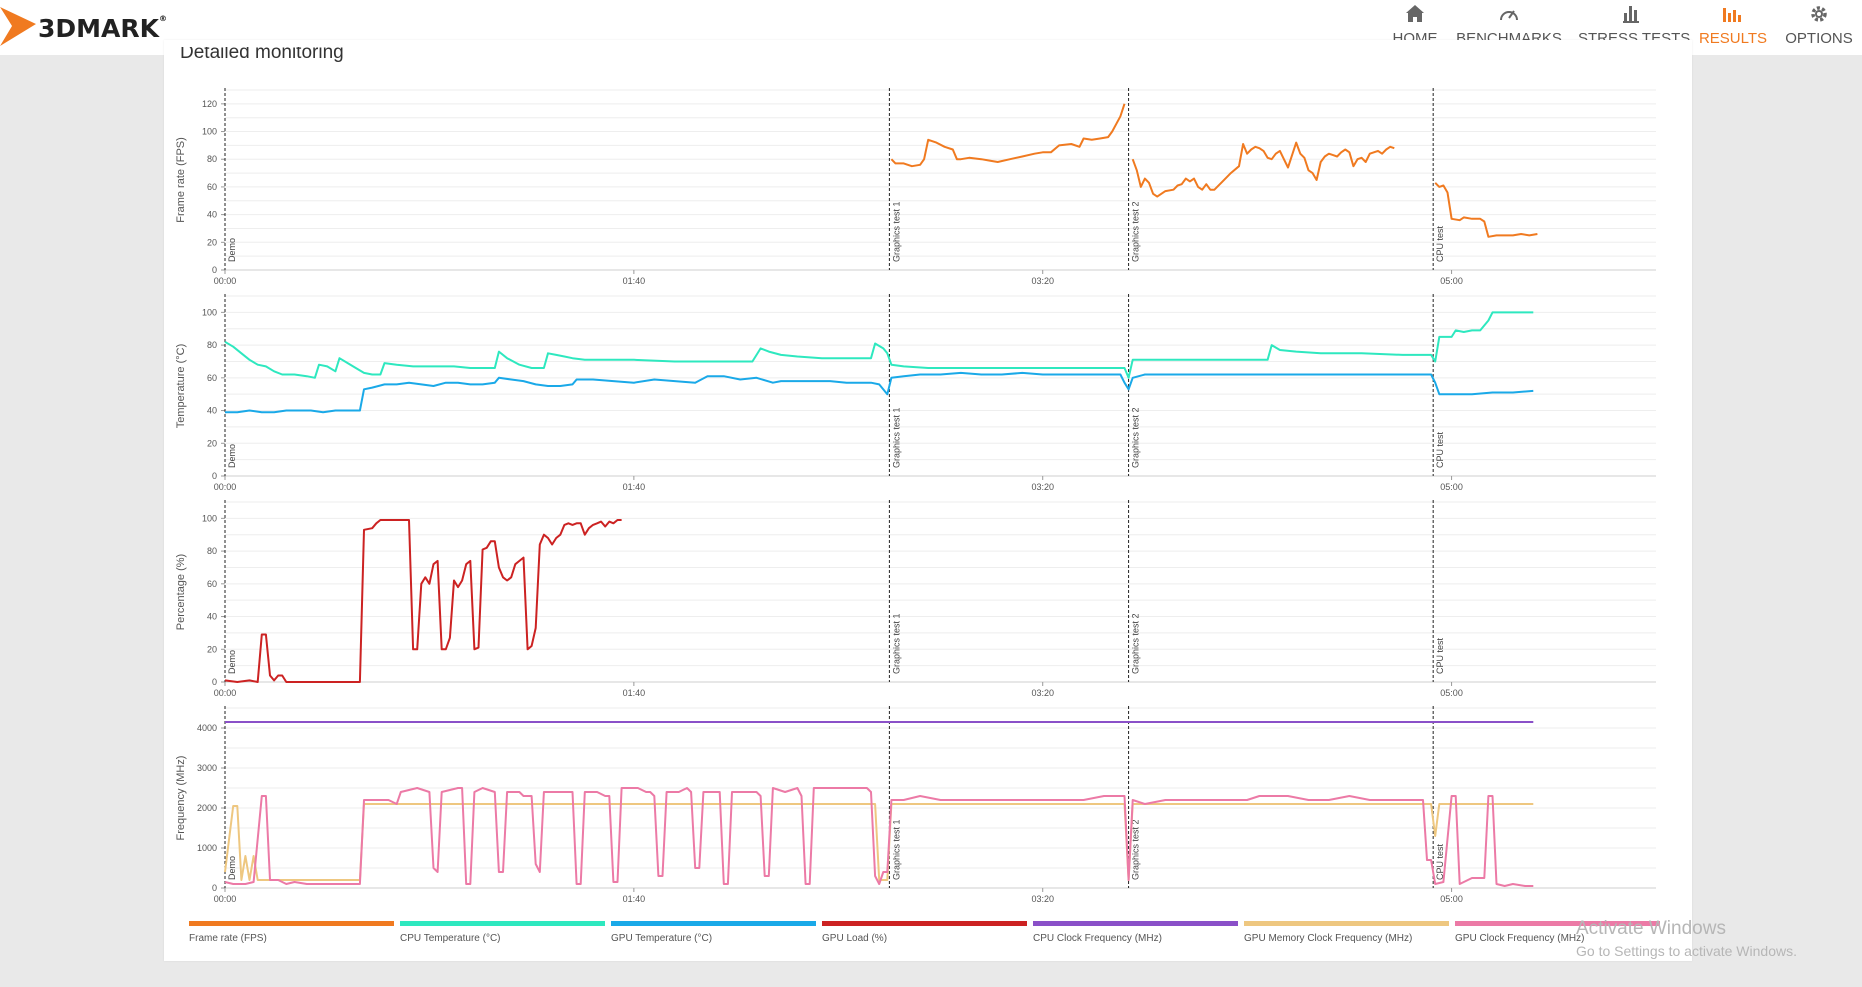 The width and height of the screenshot is (1862, 987). I want to click on nav-results-label: RESULTS, so click(1733, 38).